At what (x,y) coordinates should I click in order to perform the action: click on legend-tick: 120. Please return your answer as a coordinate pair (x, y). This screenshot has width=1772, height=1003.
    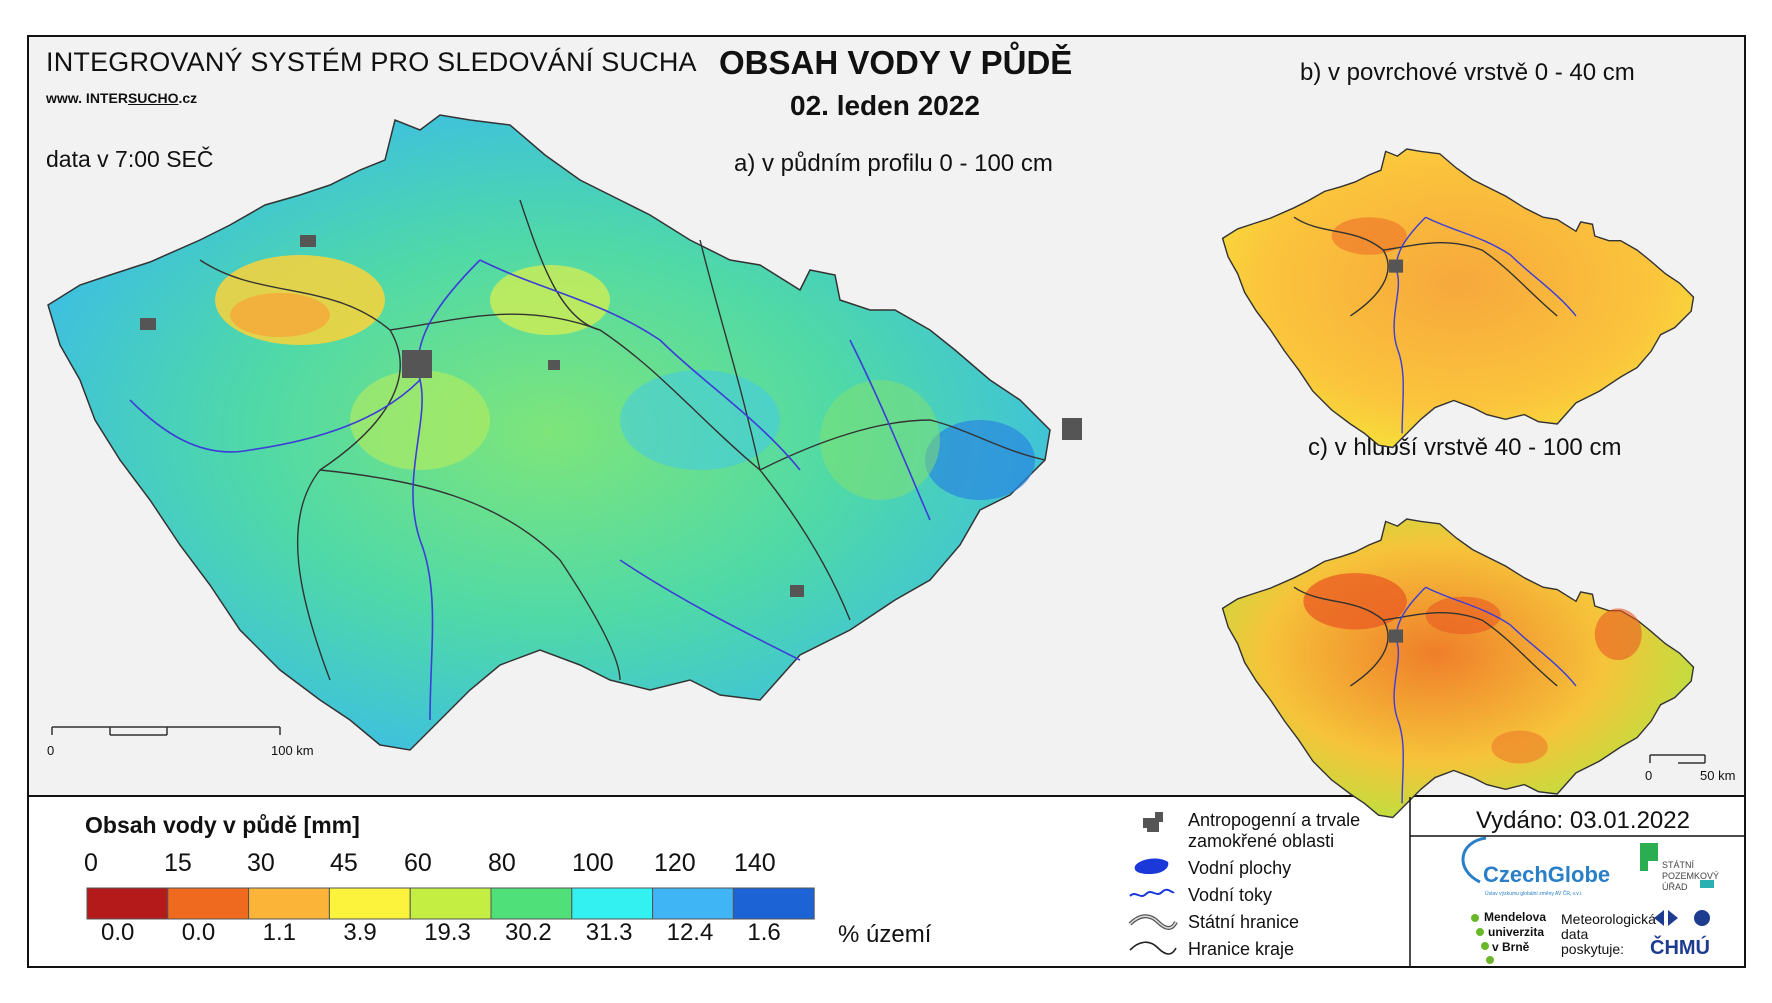
    Looking at the image, I should click on (675, 863).